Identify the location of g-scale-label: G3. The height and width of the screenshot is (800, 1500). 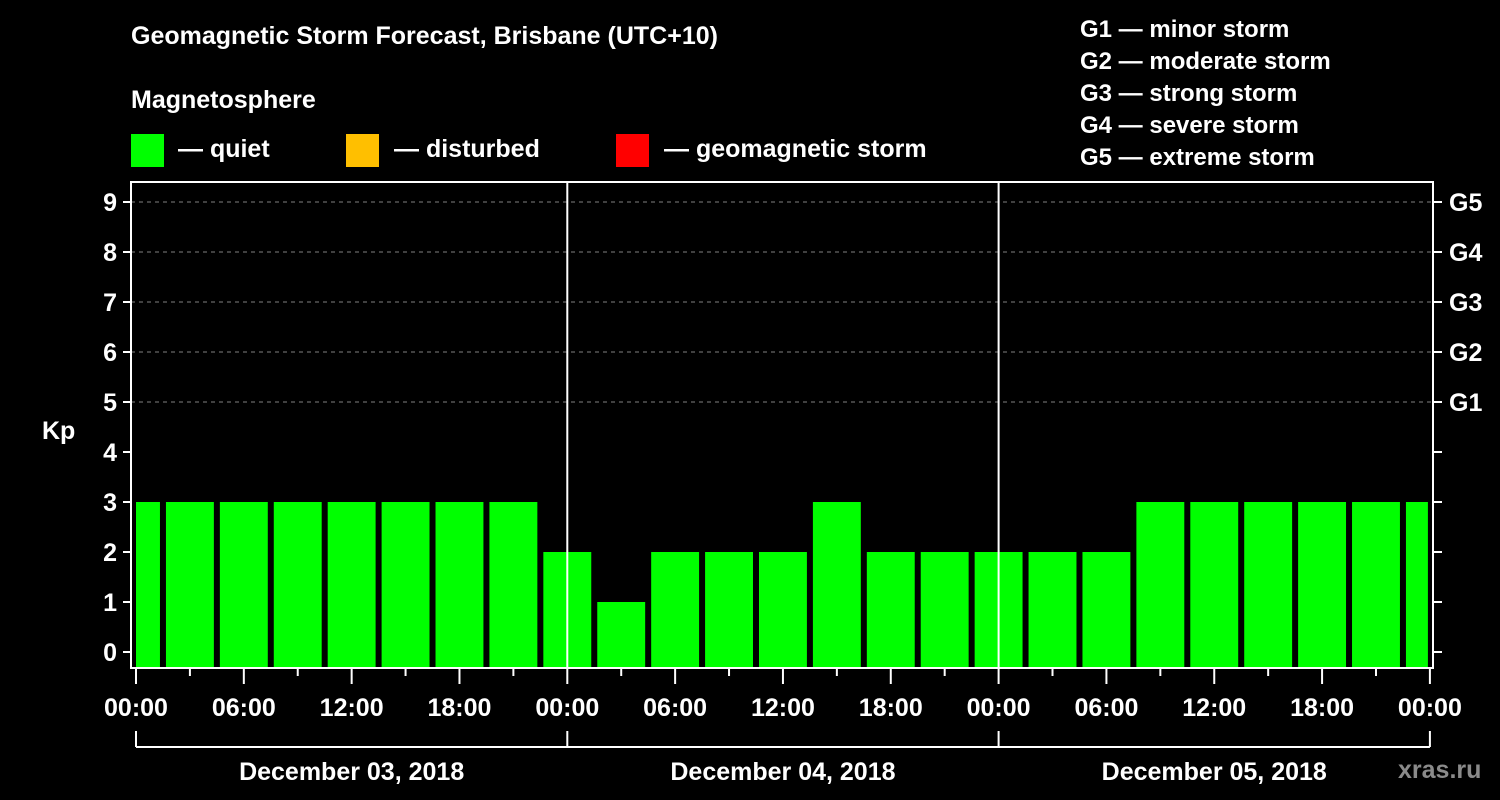
(1465, 303).